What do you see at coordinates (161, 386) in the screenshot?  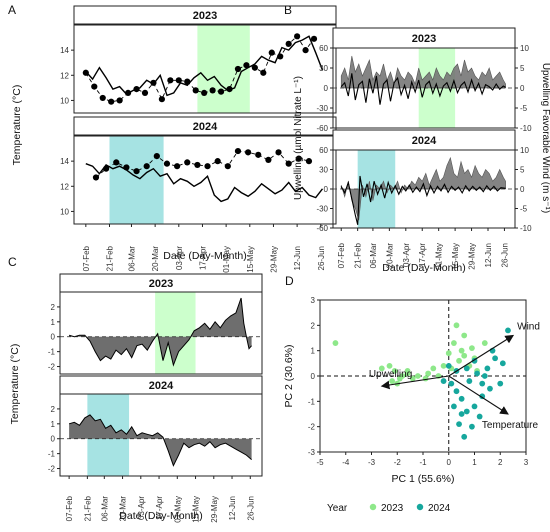 I see `c-2024-strip-title: 2024` at bounding box center [161, 386].